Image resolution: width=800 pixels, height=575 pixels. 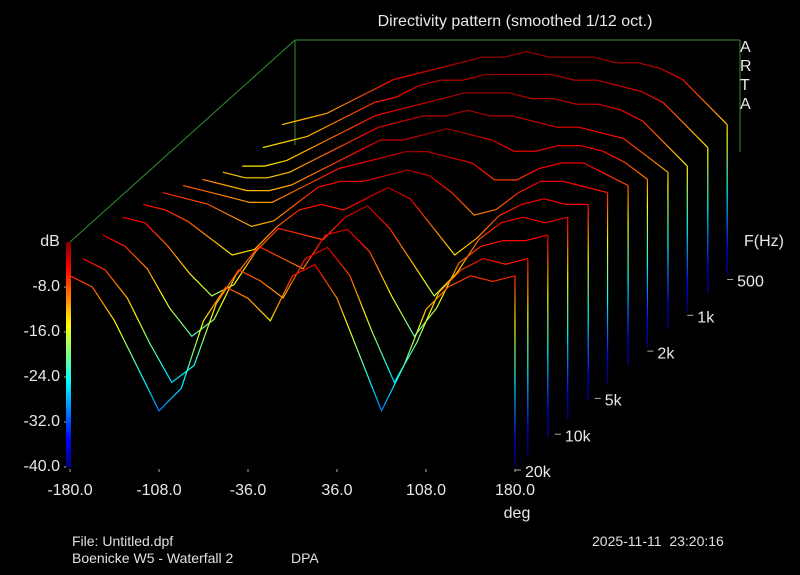 What do you see at coordinates (515, 490) in the screenshot?
I see `x-tick-label: 180.0` at bounding box center [515, 490].